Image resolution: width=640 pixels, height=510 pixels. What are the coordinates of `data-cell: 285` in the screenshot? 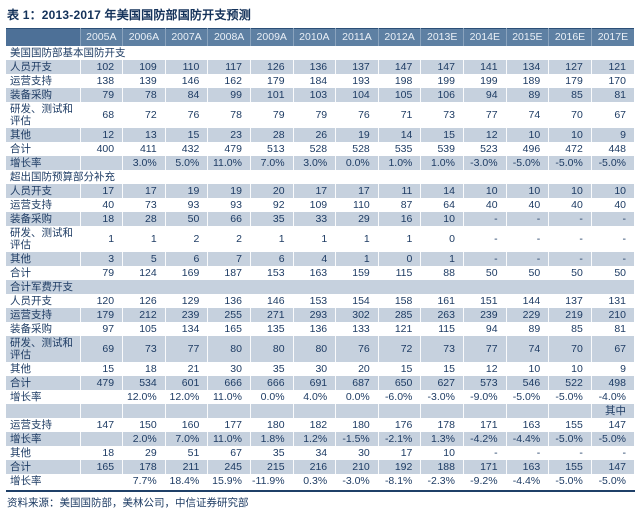 It's located at (399, 315).